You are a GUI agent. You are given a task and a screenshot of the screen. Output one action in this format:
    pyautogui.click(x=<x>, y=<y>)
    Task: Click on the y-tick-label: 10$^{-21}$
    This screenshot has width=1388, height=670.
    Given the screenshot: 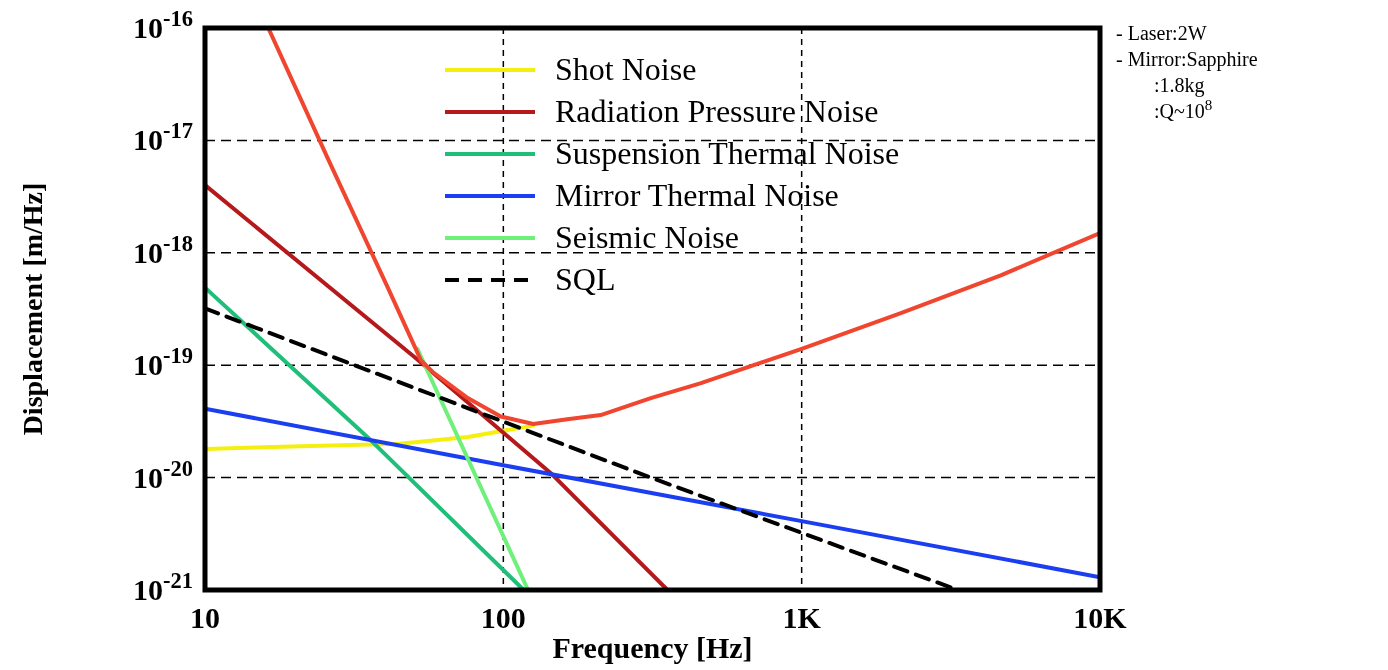 What is the action you would take?
    pyautogui.click(x=163, y=586)
    